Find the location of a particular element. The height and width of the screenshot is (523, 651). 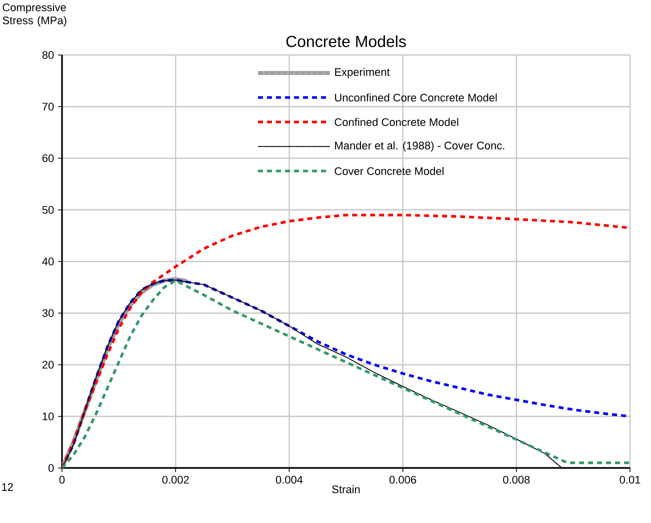

y-axis-title: Compressive Stress (MPa) is located at coordinates (34, 14).